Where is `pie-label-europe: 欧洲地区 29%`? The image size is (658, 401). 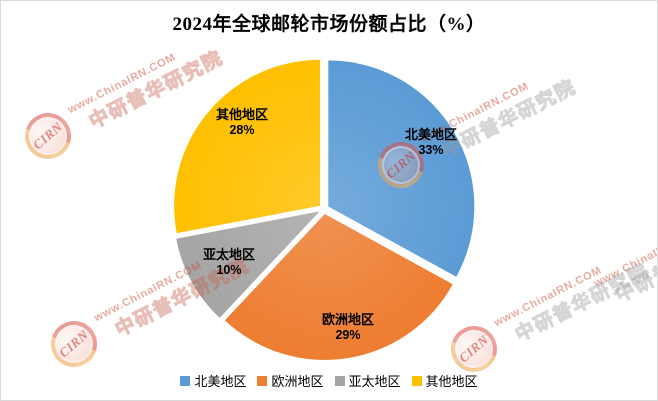 pie-label-europe: 欧洲地区 29% is located at coordinates (348, 328).